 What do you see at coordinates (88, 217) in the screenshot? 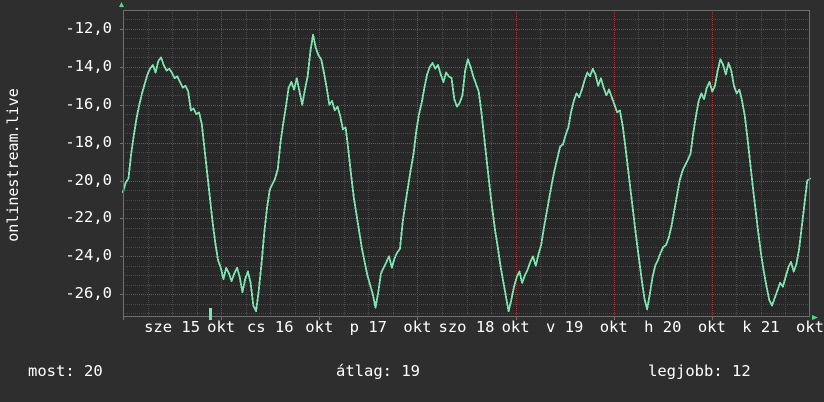
I see `y-tick-label: -22,0` at bounding box center [88, 217].